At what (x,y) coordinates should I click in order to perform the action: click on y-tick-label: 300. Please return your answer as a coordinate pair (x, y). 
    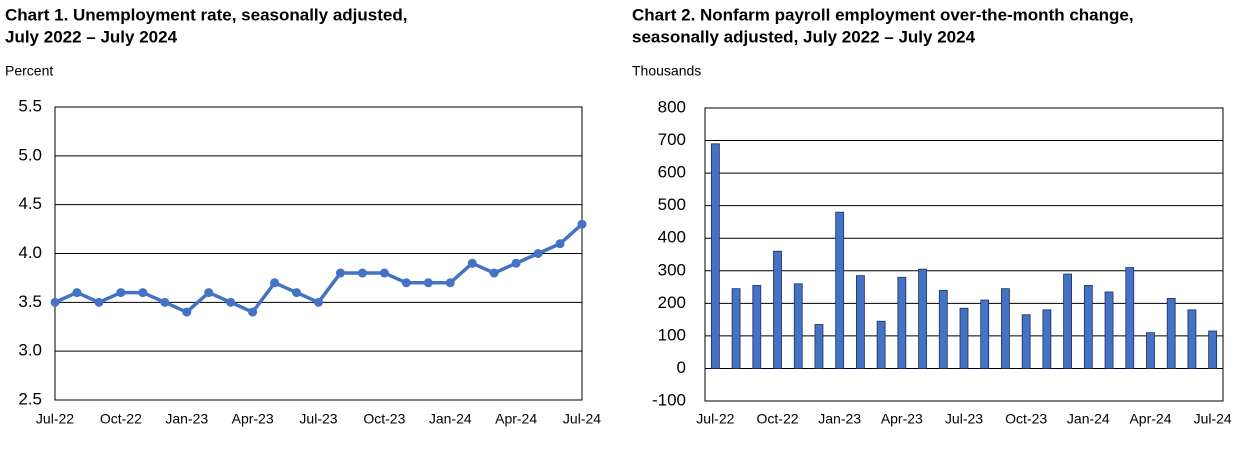
    Looking at the image, I should click on (672, 269).